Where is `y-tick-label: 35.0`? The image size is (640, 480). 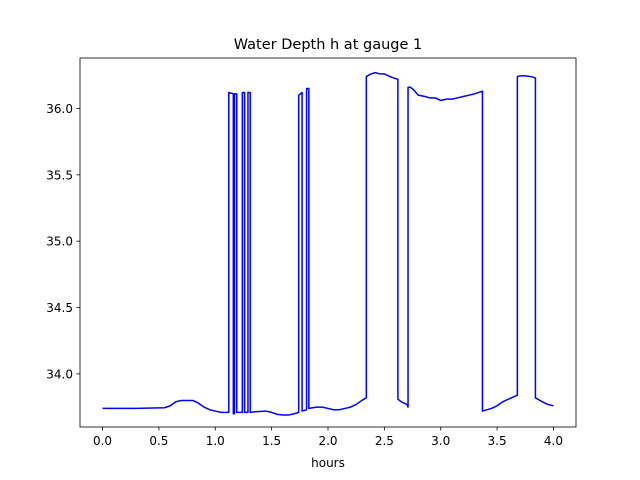 y-tick-label: 35.0 is located at coordinates (59, 242).